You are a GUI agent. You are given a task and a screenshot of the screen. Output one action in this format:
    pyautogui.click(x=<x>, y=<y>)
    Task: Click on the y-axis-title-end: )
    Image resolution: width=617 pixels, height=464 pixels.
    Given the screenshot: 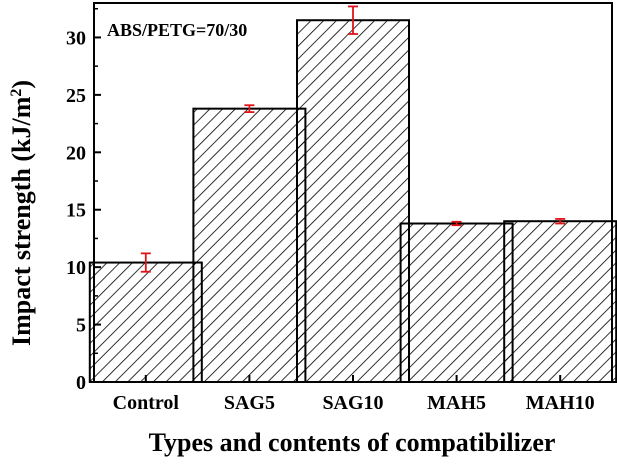 What is the action you would take?
    pyautogui.click(x=21, y=84)
    